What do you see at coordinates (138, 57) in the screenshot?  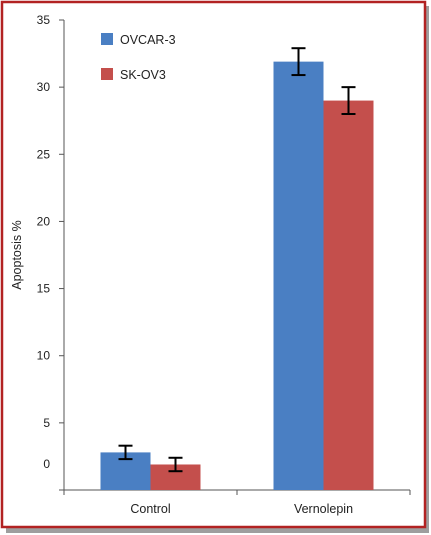 I see `legend: OVCAR-3 SK-OV3` at bounding box center [138, 57].